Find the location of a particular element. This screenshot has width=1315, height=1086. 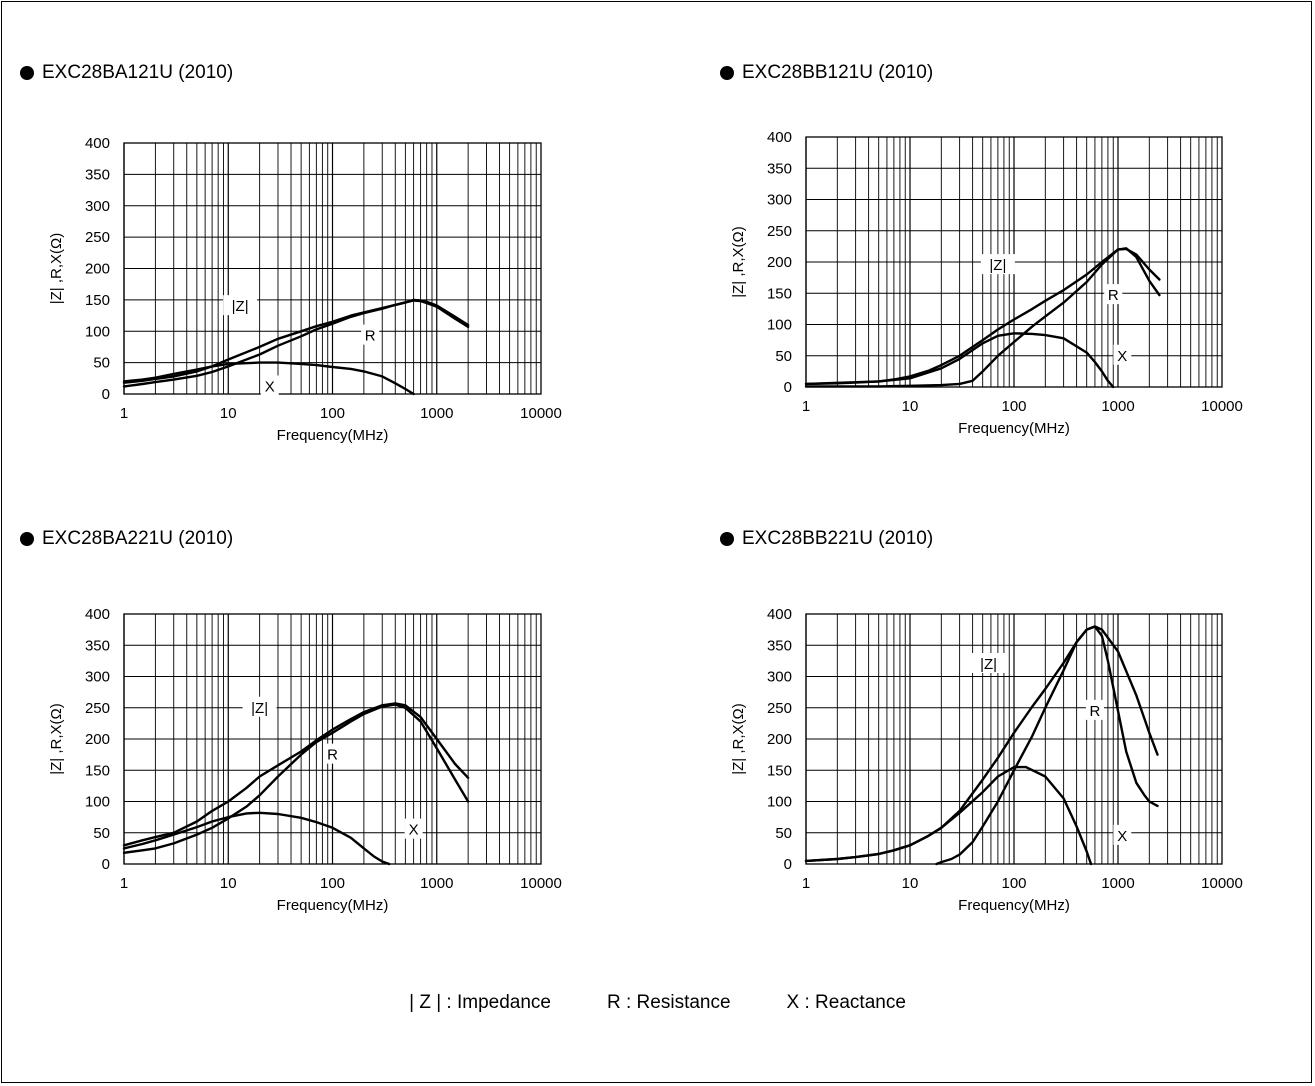

legend-reactance: X : Reactance is located at coordinates (846, 1002).